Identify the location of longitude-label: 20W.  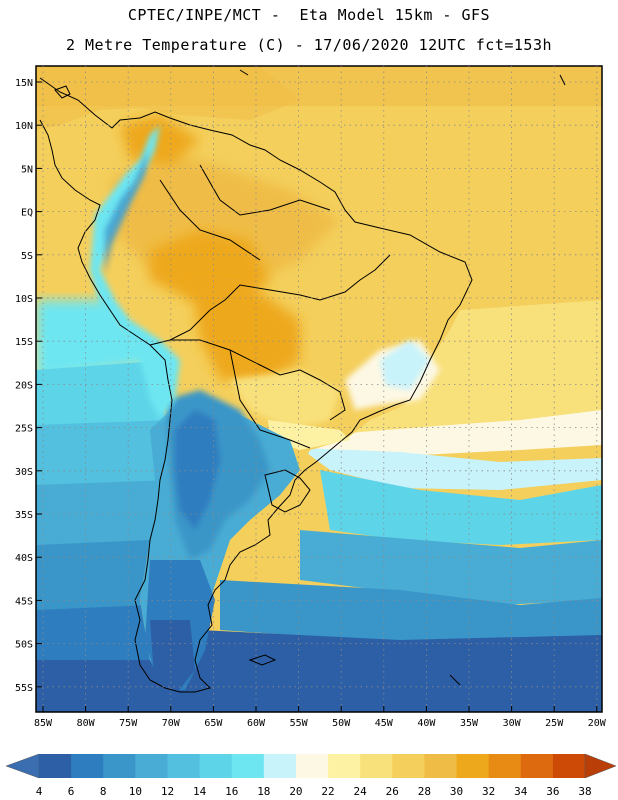
(597, 723).